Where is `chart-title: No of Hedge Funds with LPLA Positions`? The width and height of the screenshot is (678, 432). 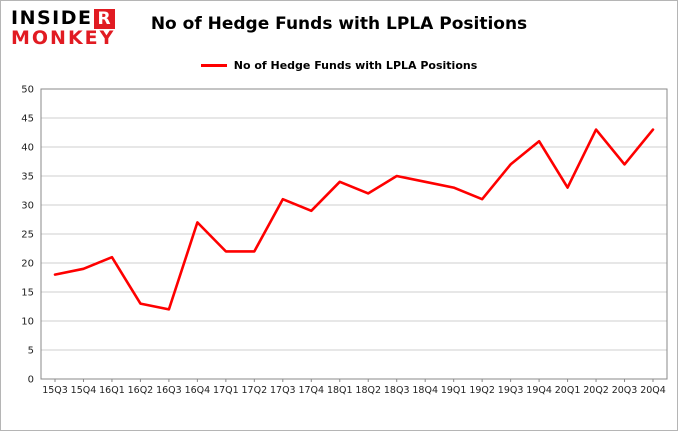
chart-title: No of Hedge Funds with LPLA Positions is located at coordinates (339, 24).